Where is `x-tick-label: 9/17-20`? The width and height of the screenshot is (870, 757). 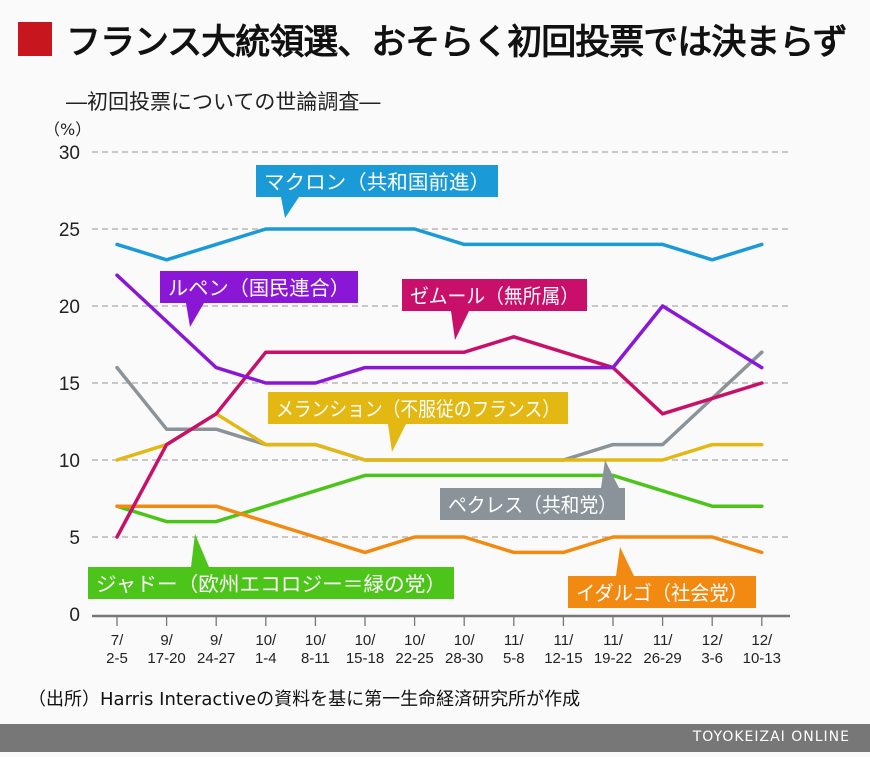 x-tick-label: 9/17-20 is located at coordinates (166, 649).